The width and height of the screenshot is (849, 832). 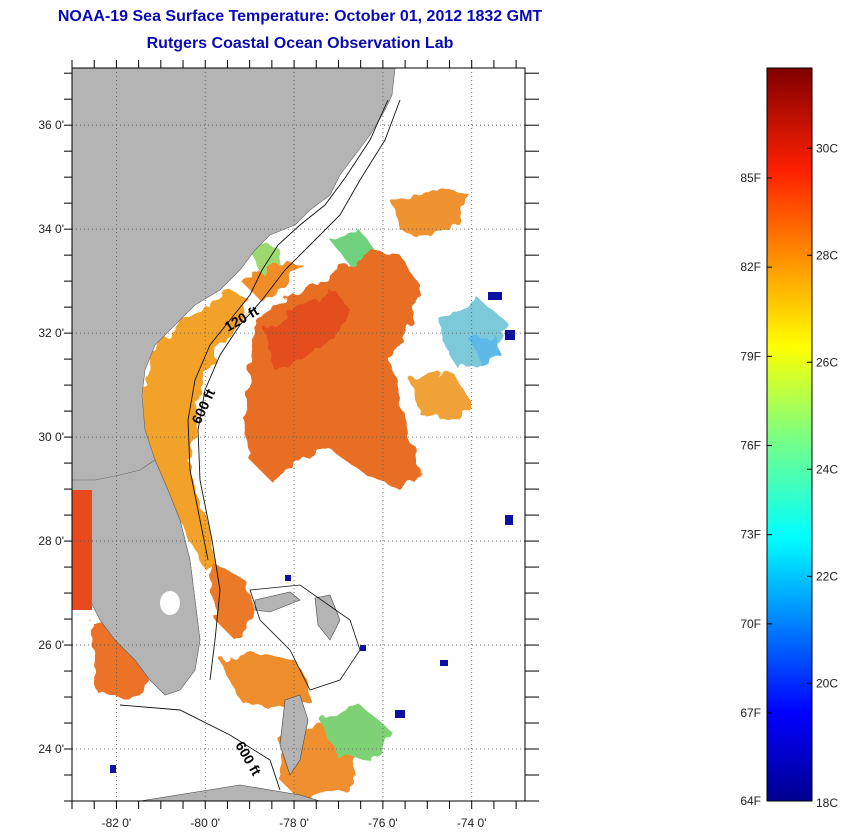 What do you see at coordinates (750, 267) in the screenshot?
I see `colorbar-f-label: 82F` at bounding box center [750, 267].